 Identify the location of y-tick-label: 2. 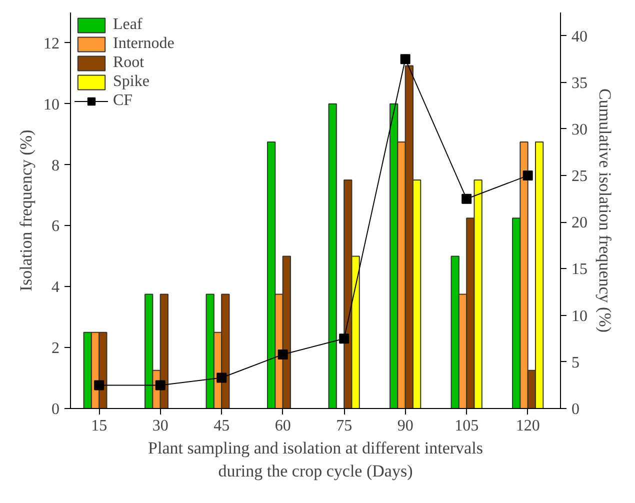
(56, 349).